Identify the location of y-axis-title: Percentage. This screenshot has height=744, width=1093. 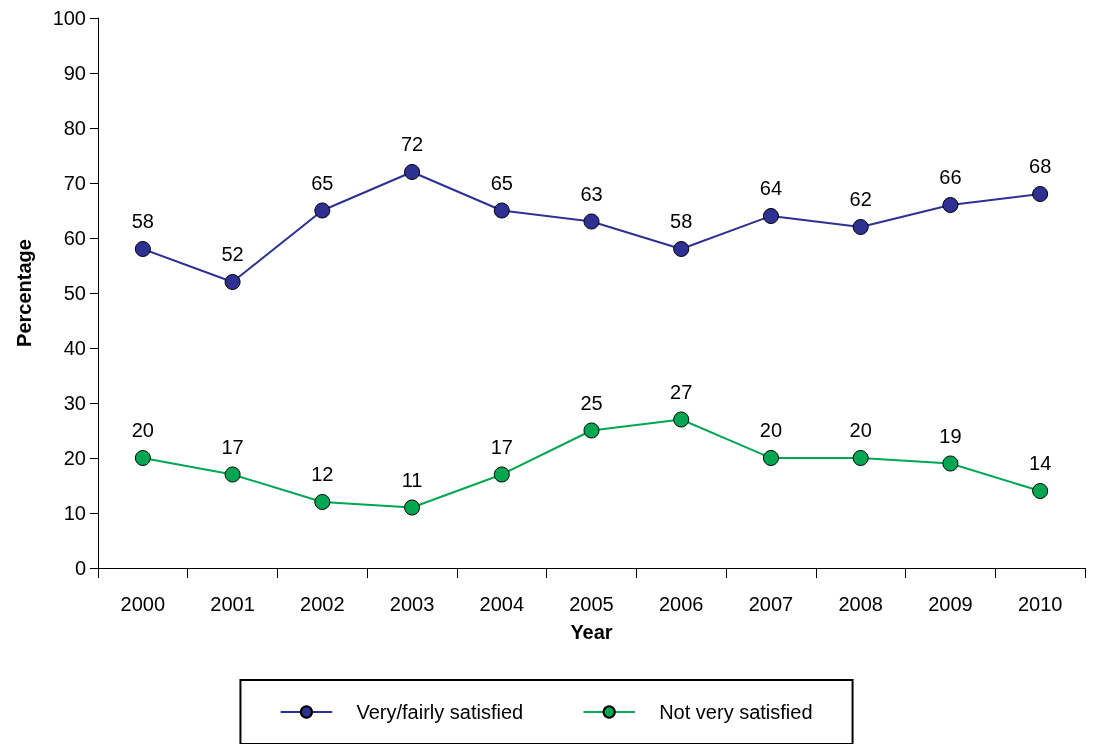
(24, 293).